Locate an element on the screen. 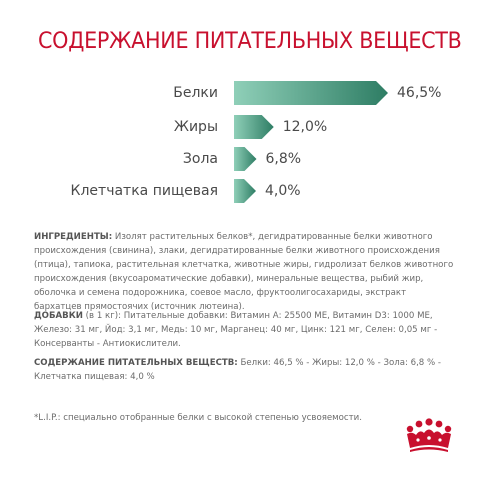 The height and width of the screenshot is (480, 480). bar-row-fat: Жиры 12,0% is located at coordinates (240, 127).